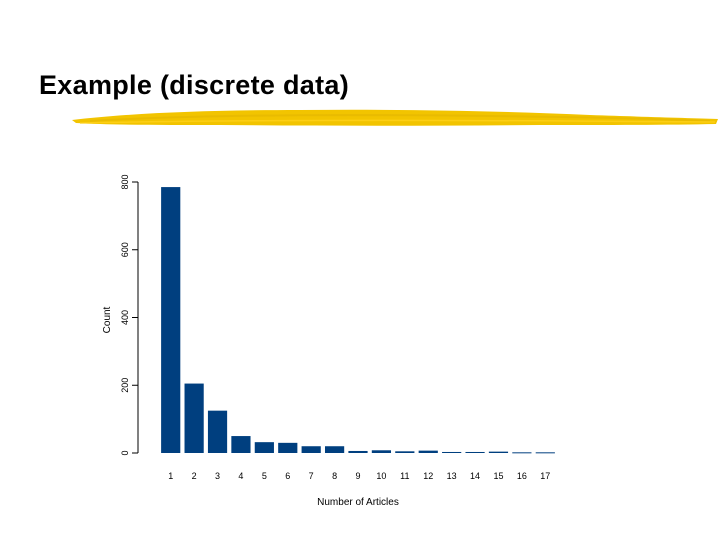  I want to click on x-tick-label: 8, so click(334, 476).